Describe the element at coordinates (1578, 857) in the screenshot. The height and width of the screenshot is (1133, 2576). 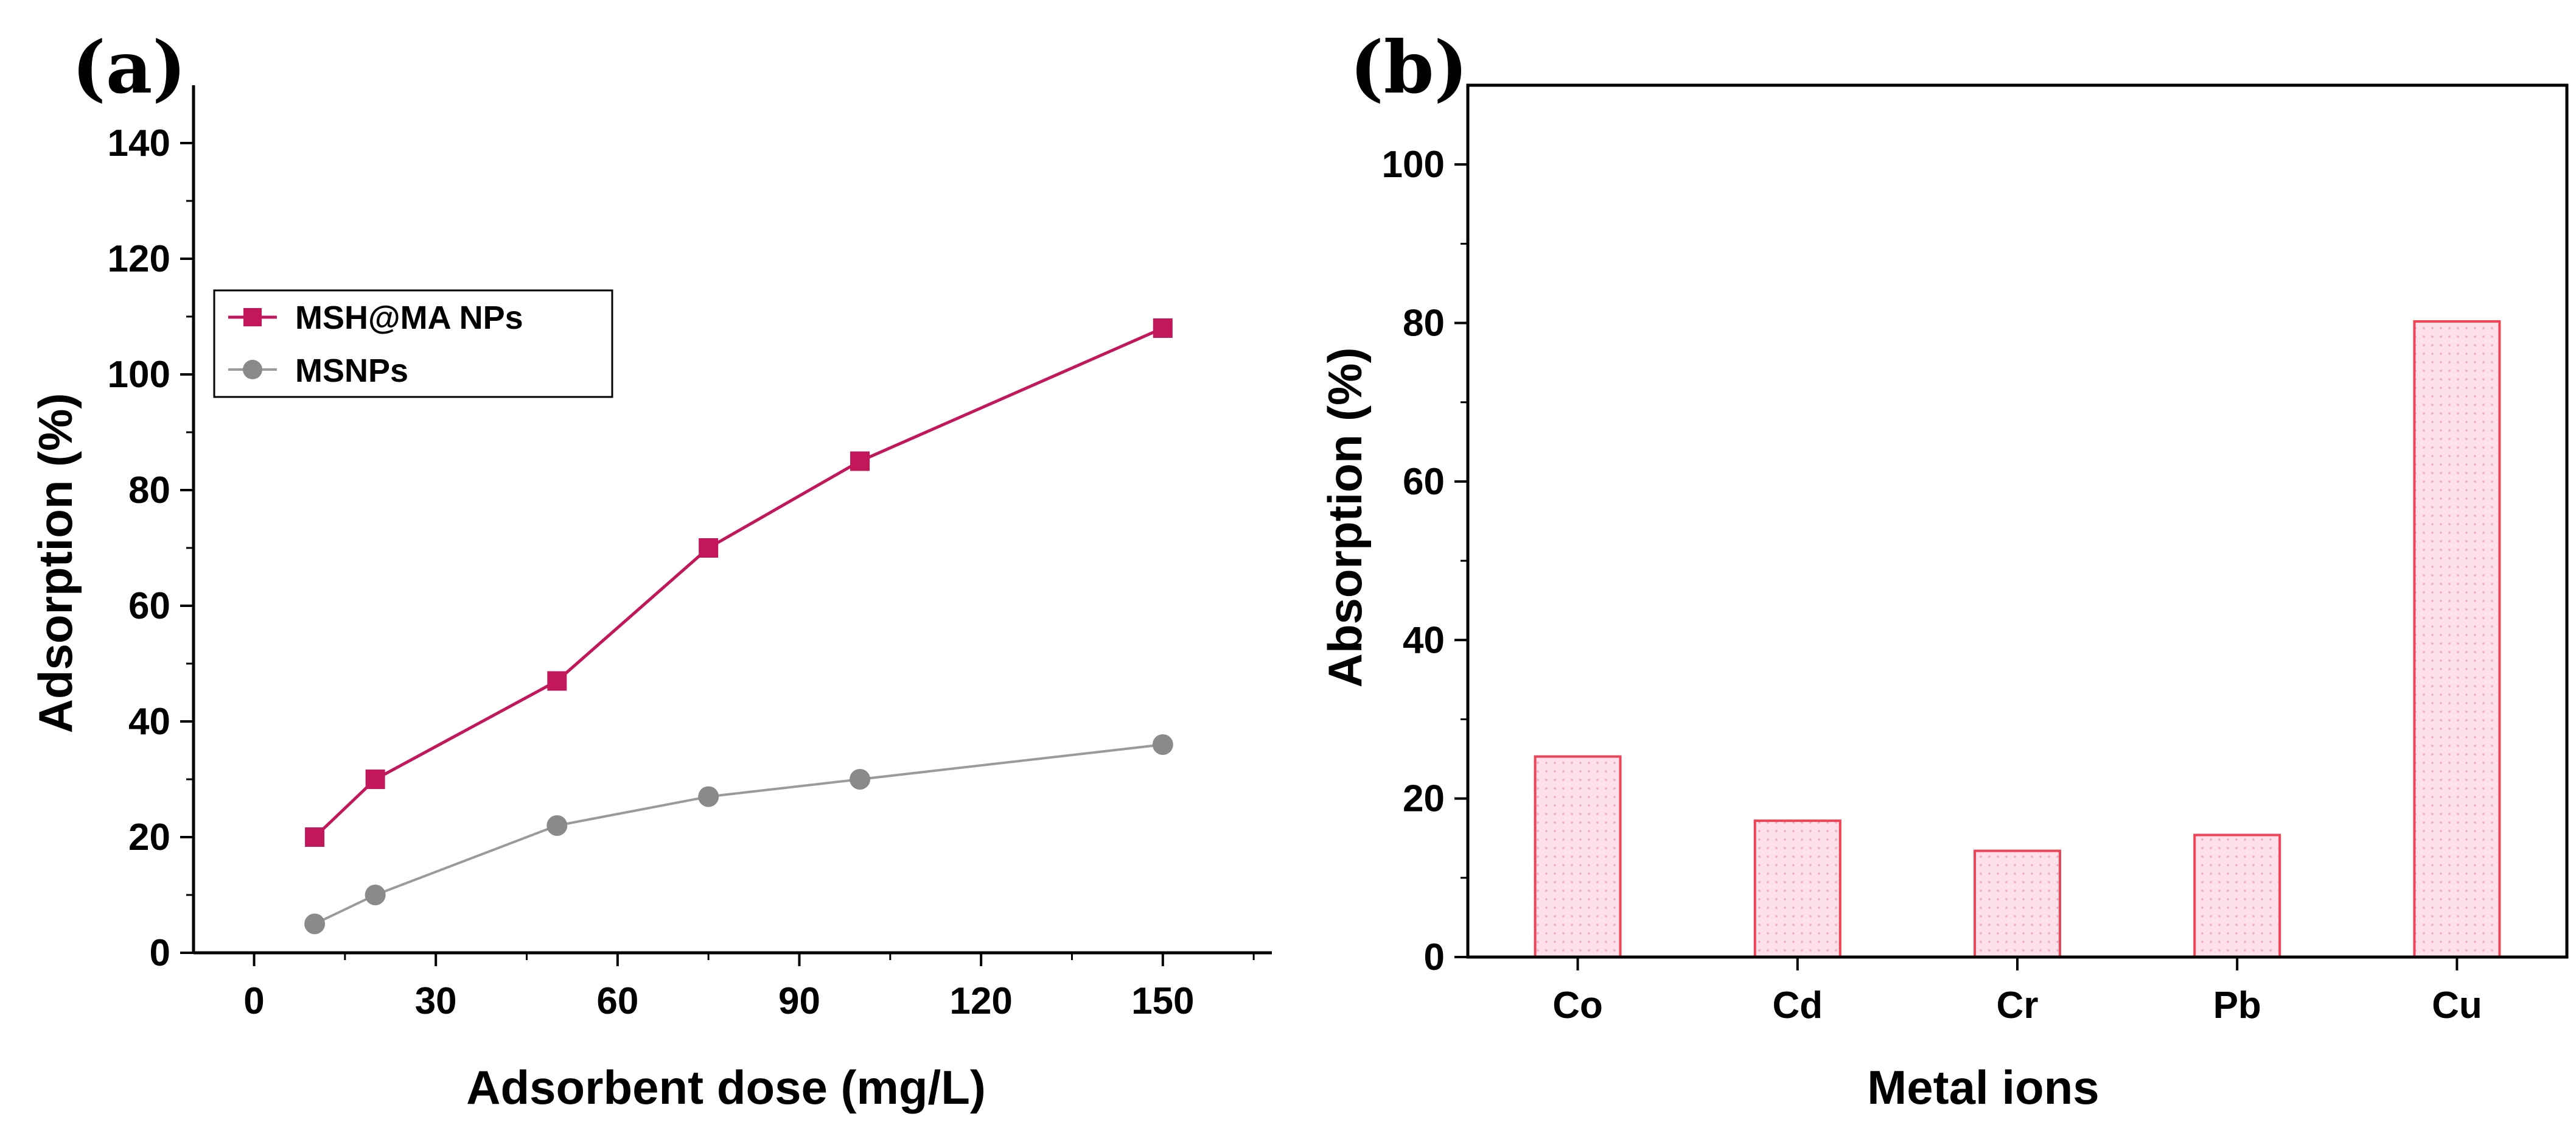
I see `bar-co` at that location.